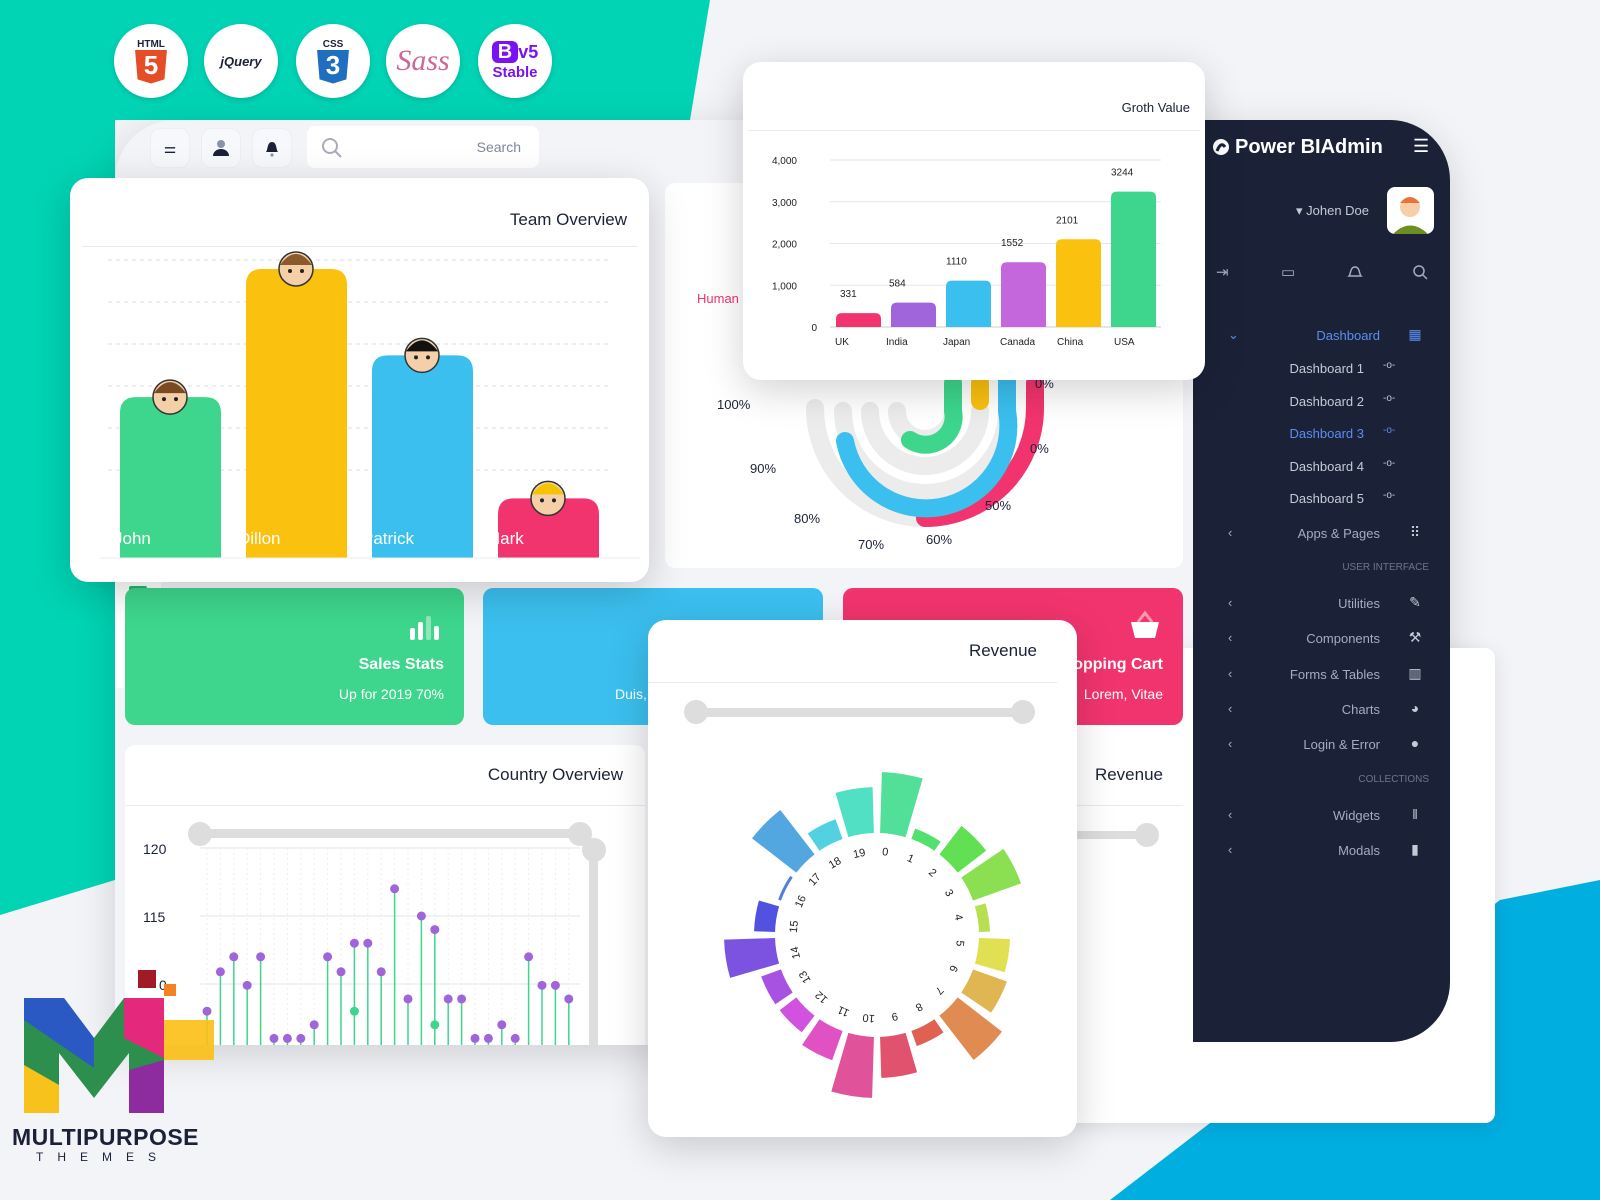 This screenshot has height=1200, width=1600. Describe the element at coordinates (1326, 498) in the screenshot. I see `sidebar-subitem: Dashboard 5` at that location.